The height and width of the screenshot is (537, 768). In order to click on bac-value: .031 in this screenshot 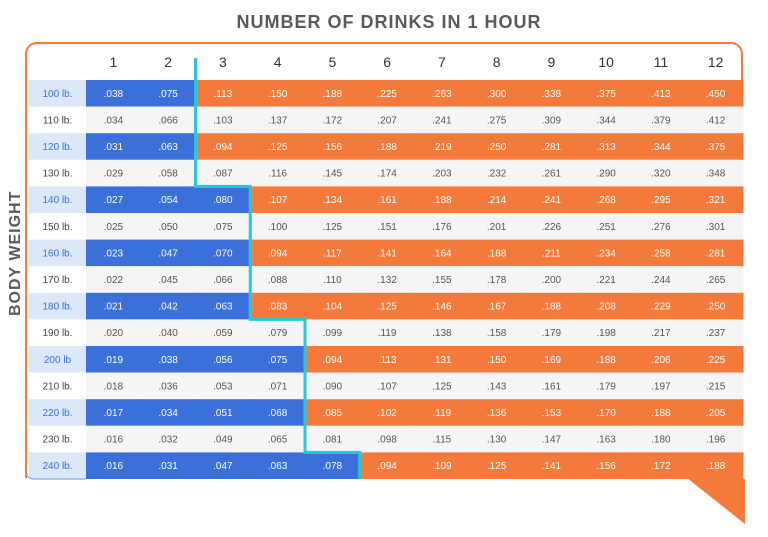, I will do `click(114, 147)`.